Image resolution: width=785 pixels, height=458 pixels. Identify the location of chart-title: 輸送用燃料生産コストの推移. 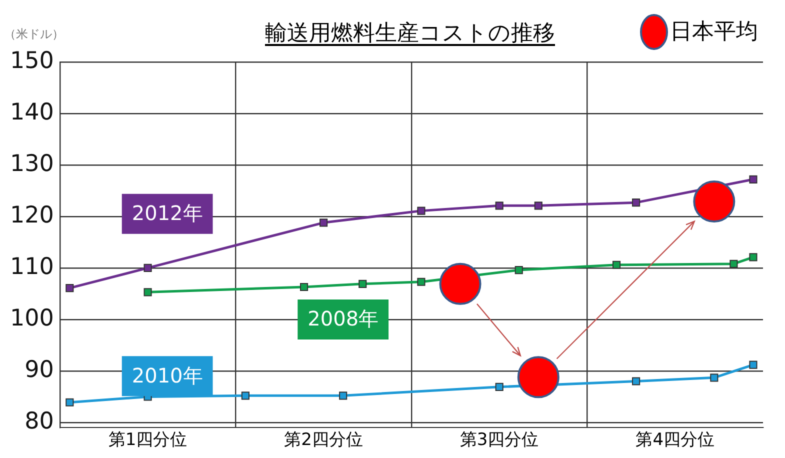
(410, 33).